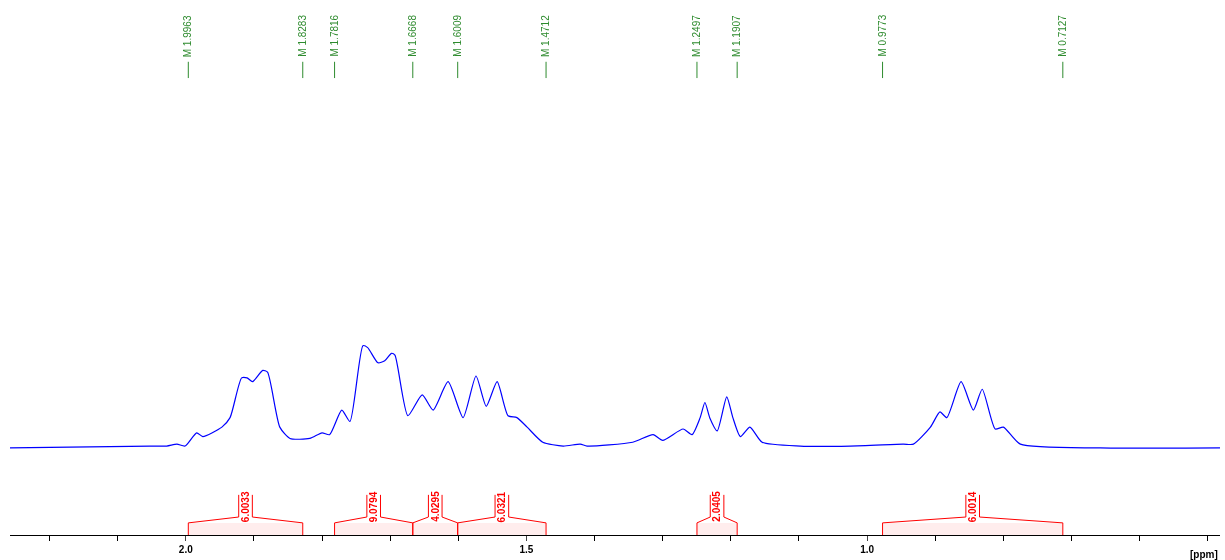  What do you see at coordinates (546, 35) in the screenshot?
I see `ref-line-label: M 1.4712` at bounding box center [546, 35].